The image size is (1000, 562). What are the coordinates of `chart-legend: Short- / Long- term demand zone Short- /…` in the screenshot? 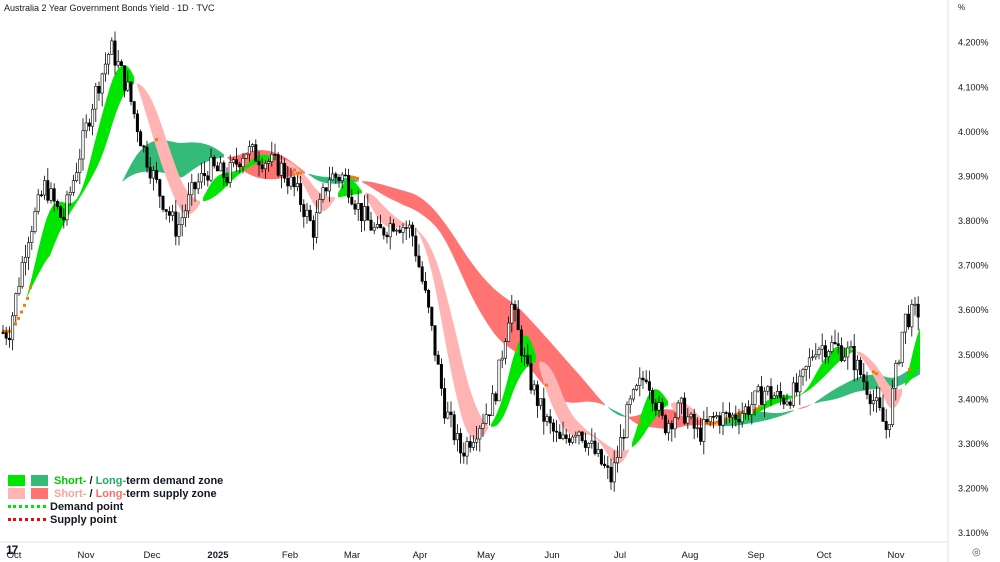 It's located at (115, 500).